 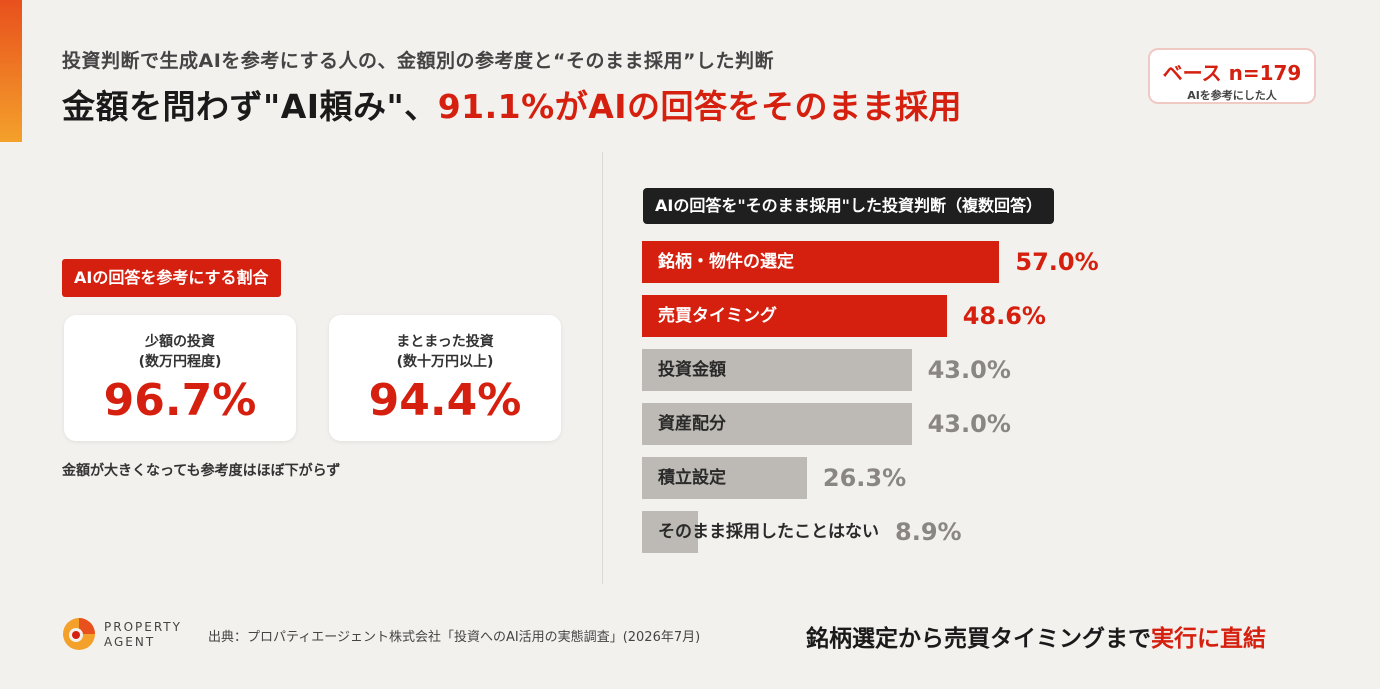 What do you see at coordinates (201, 471) in the screenshot?
I see `reference-note: 金額が大きくなっても参考度はほぼ下がらず` at bounding box center [201, 471].